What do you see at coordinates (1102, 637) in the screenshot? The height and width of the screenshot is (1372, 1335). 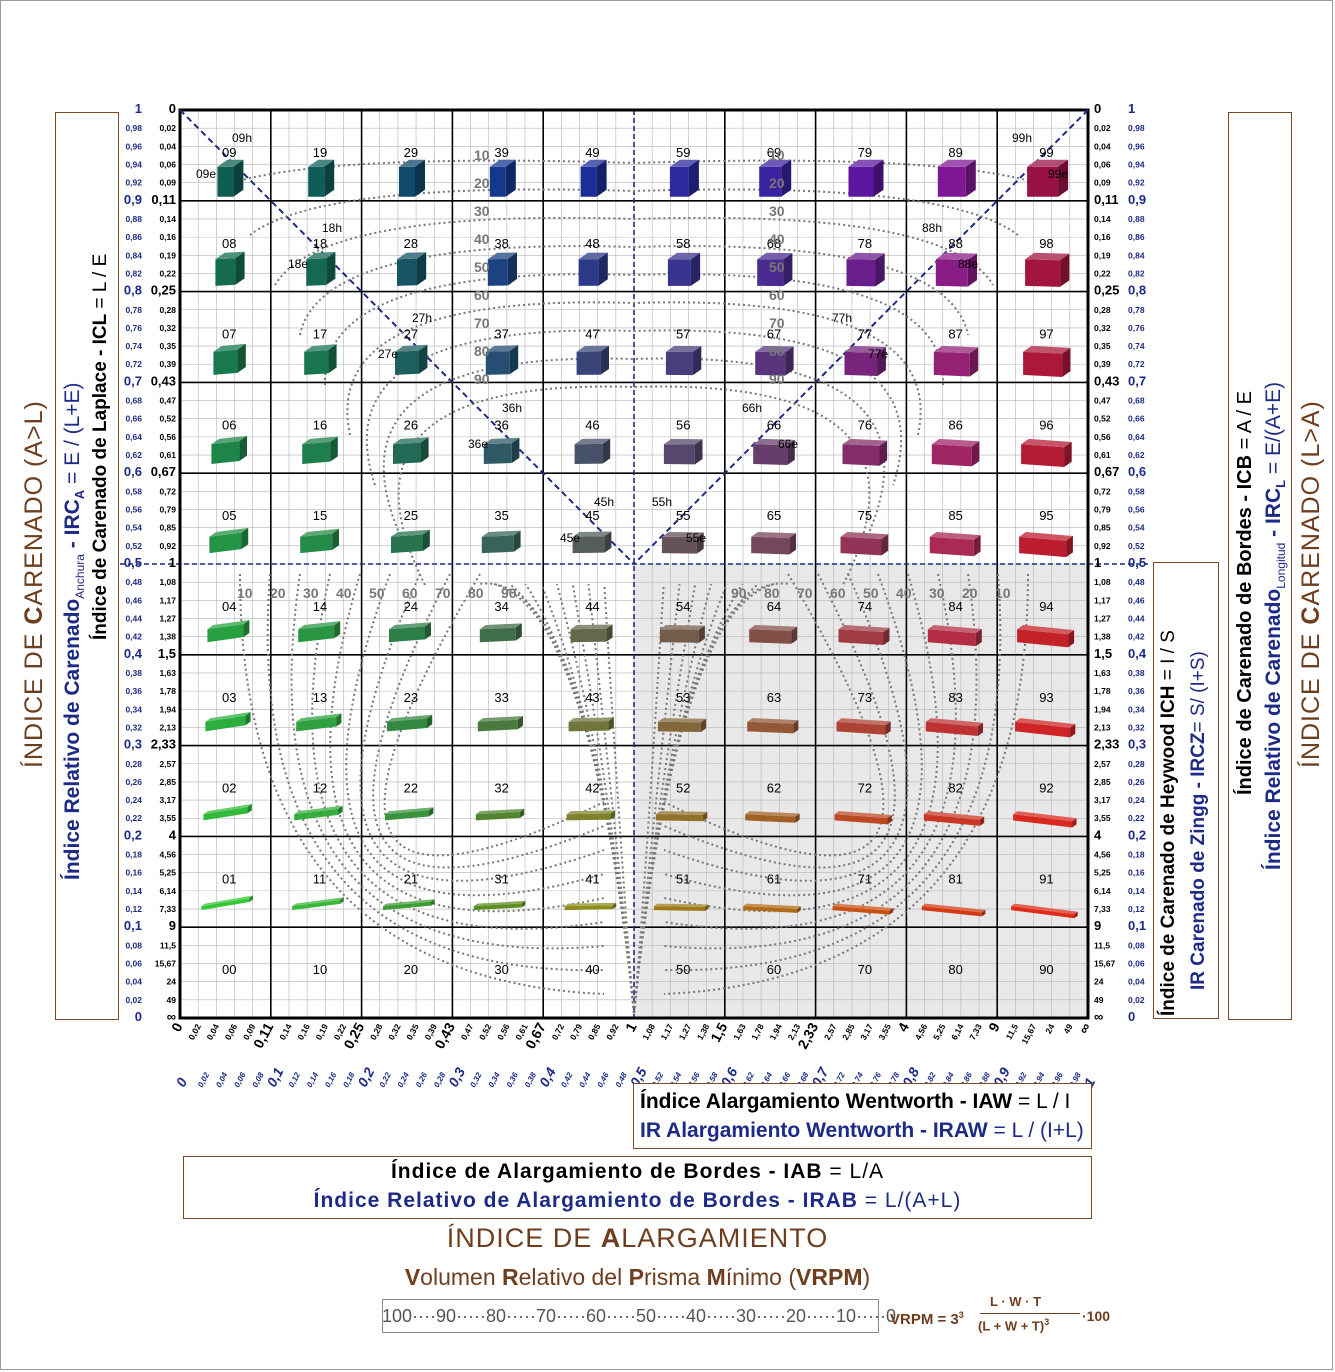 I see `right-black-tick: 1,38` at bounding box center [1102, 637].